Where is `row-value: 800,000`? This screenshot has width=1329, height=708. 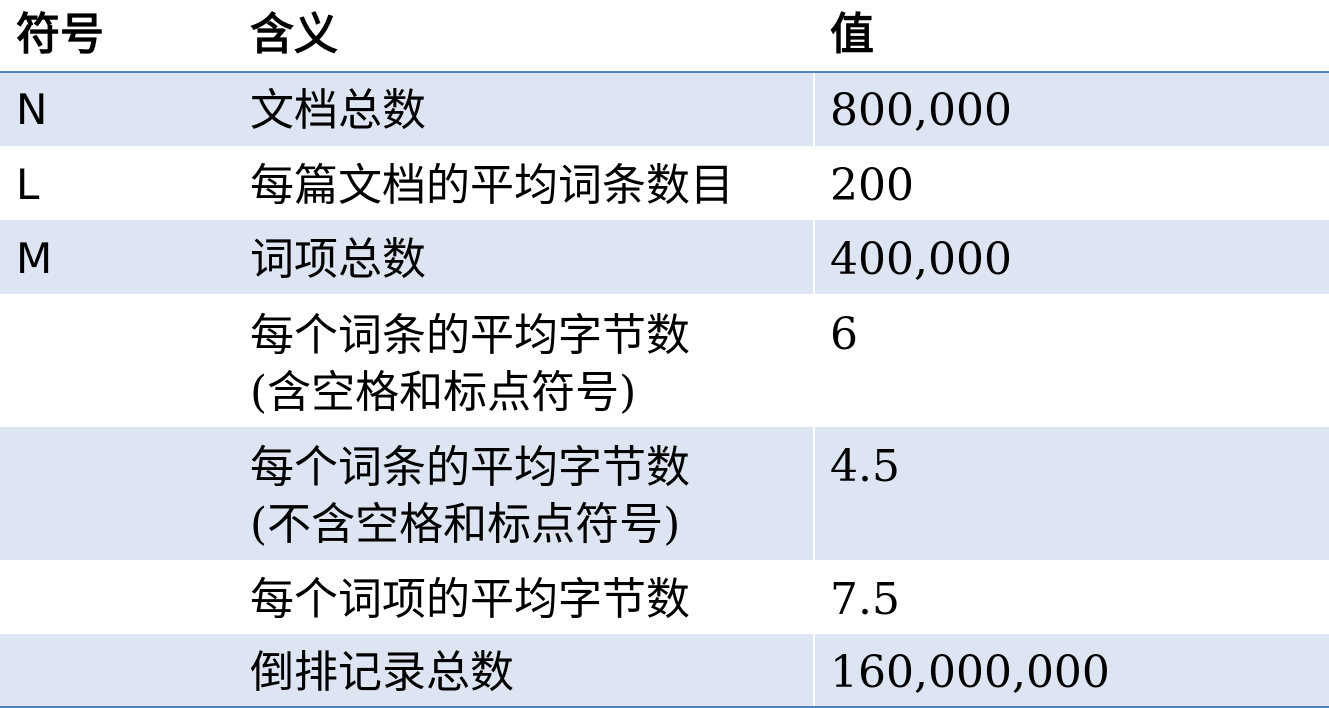
row-value: 800,000 is located at coordinates (921, 110).